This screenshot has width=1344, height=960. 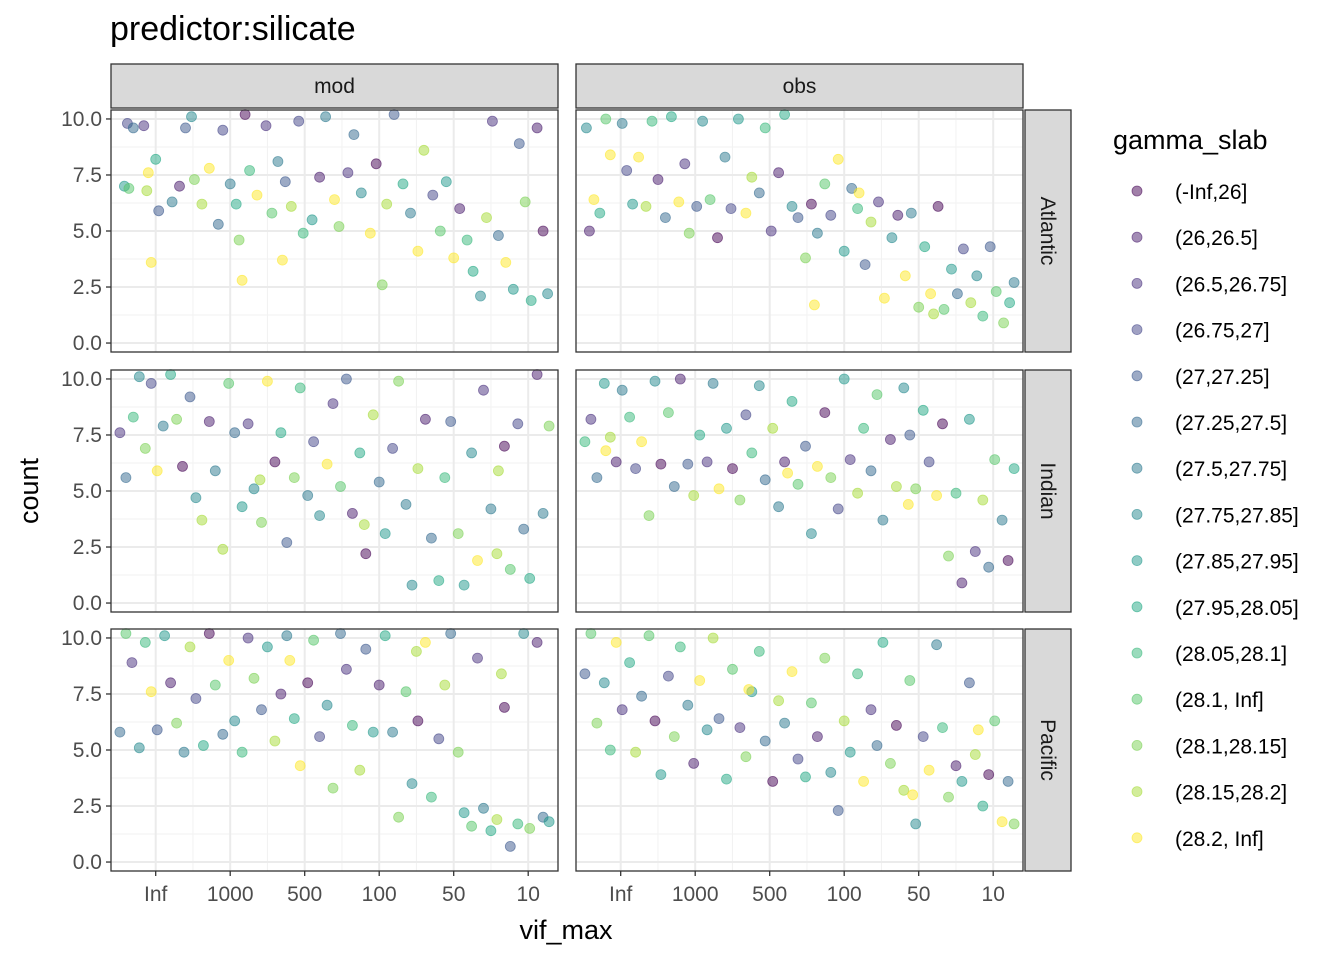 What do you see at coordinates (823, 208) in the screenshot?
I see `panel-atlantic-obs: obs Atlantic` at bounding box center [823, 208].